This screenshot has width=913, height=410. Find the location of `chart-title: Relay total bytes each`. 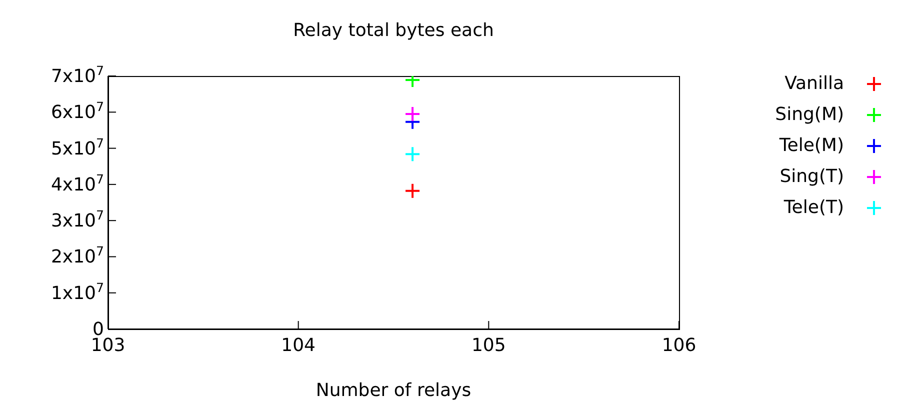

chart-title: Relay total bytes each is located at coordinates (393, 30).